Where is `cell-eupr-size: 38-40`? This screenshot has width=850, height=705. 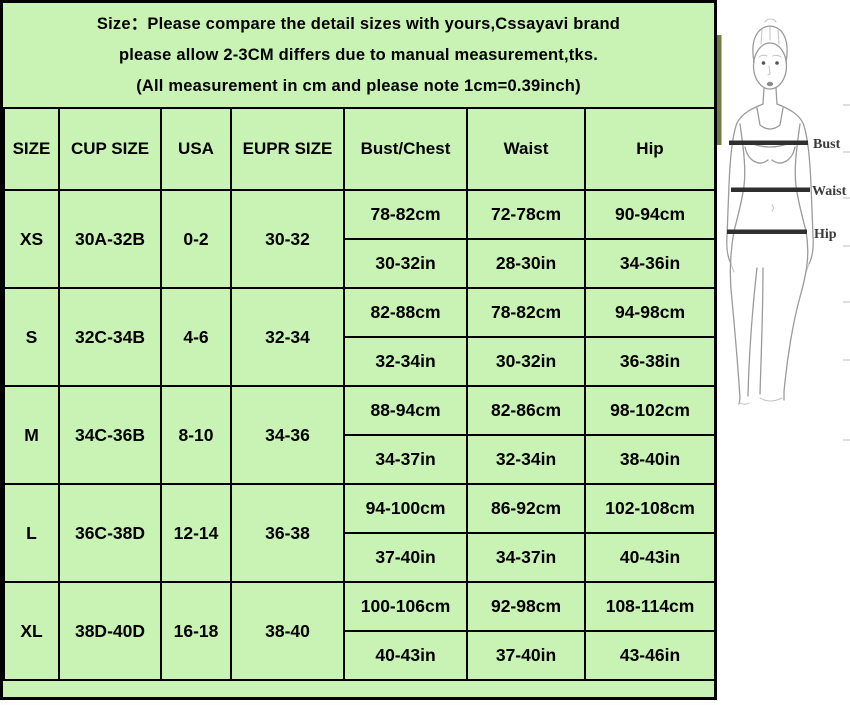 cell-eupr-size: 38-40 is located at coordinates (287, 631).